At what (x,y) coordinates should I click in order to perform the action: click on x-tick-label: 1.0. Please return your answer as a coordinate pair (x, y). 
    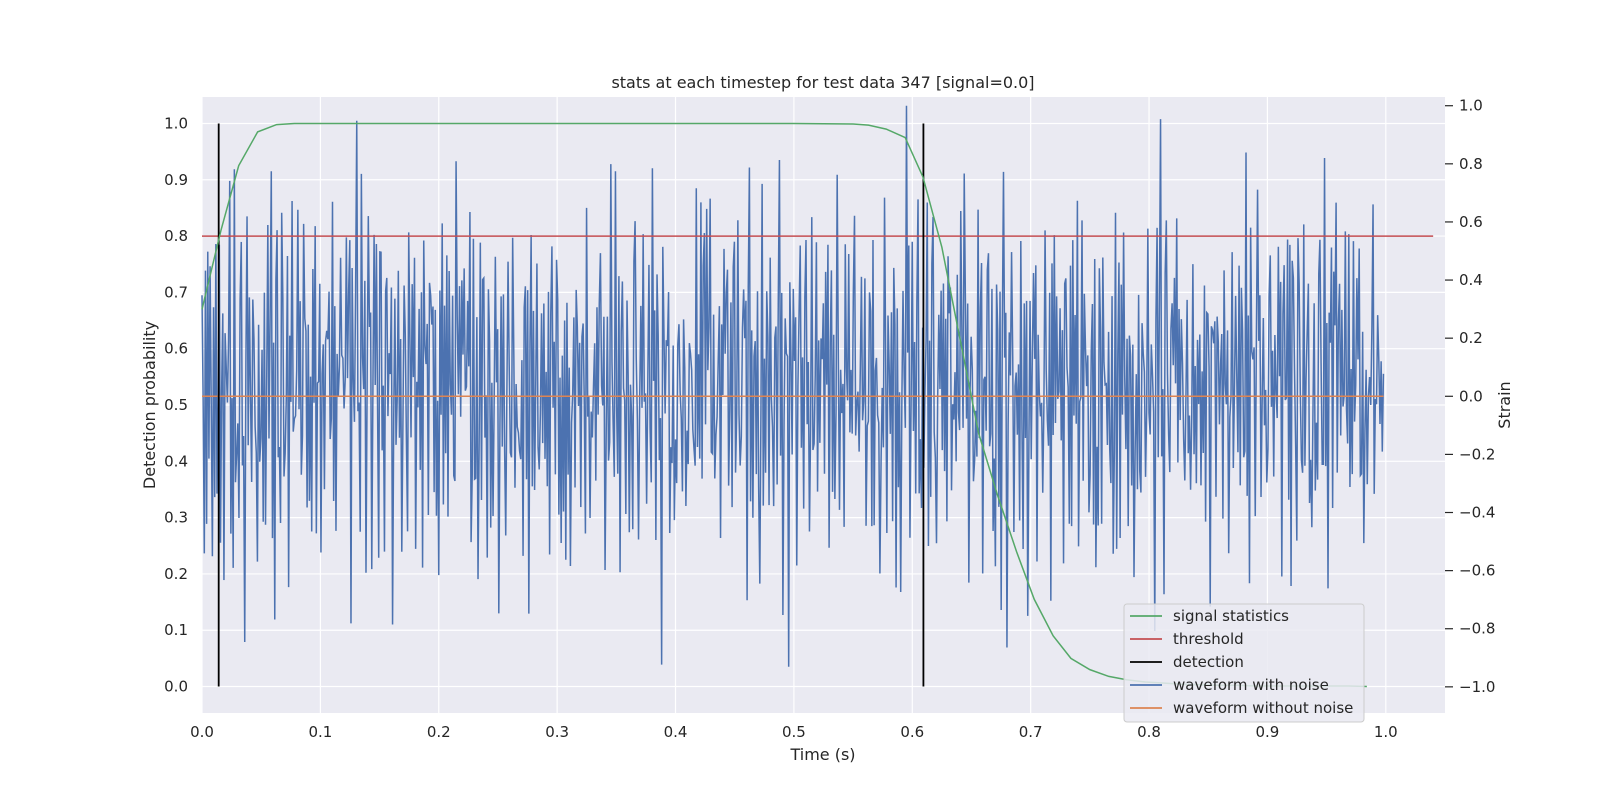
    Looking at the image, I should click on (1386, 732).